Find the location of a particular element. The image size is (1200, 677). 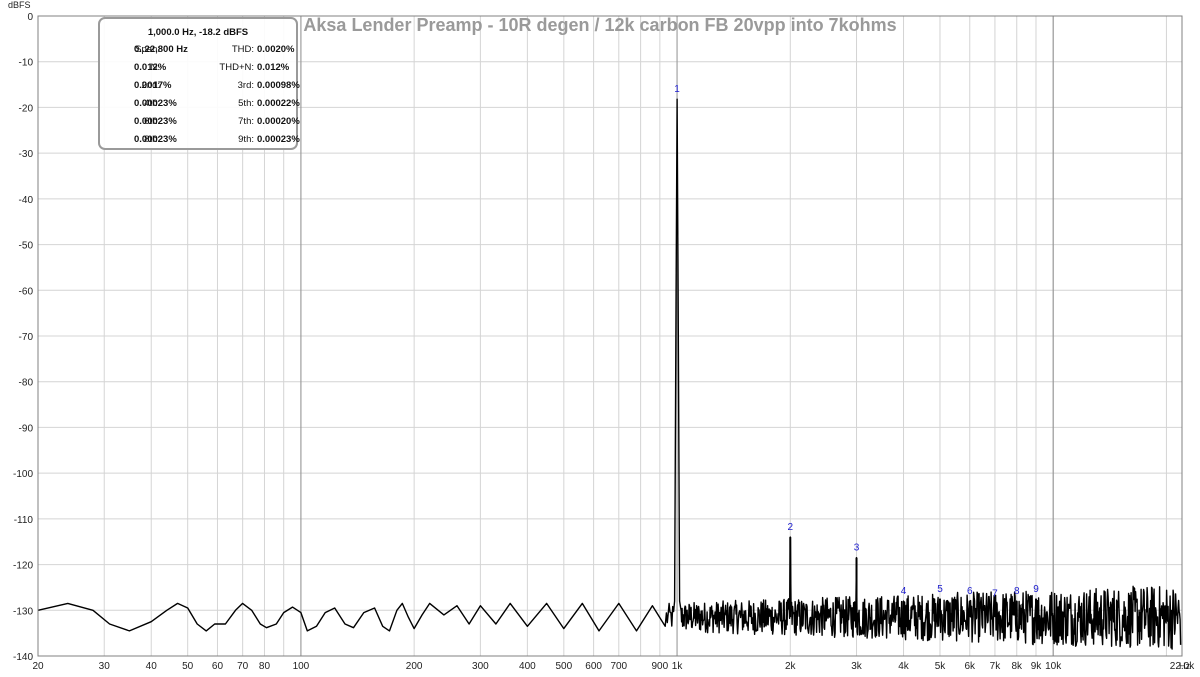

info-value: 0.0017% is located at coordinates (153, 85).